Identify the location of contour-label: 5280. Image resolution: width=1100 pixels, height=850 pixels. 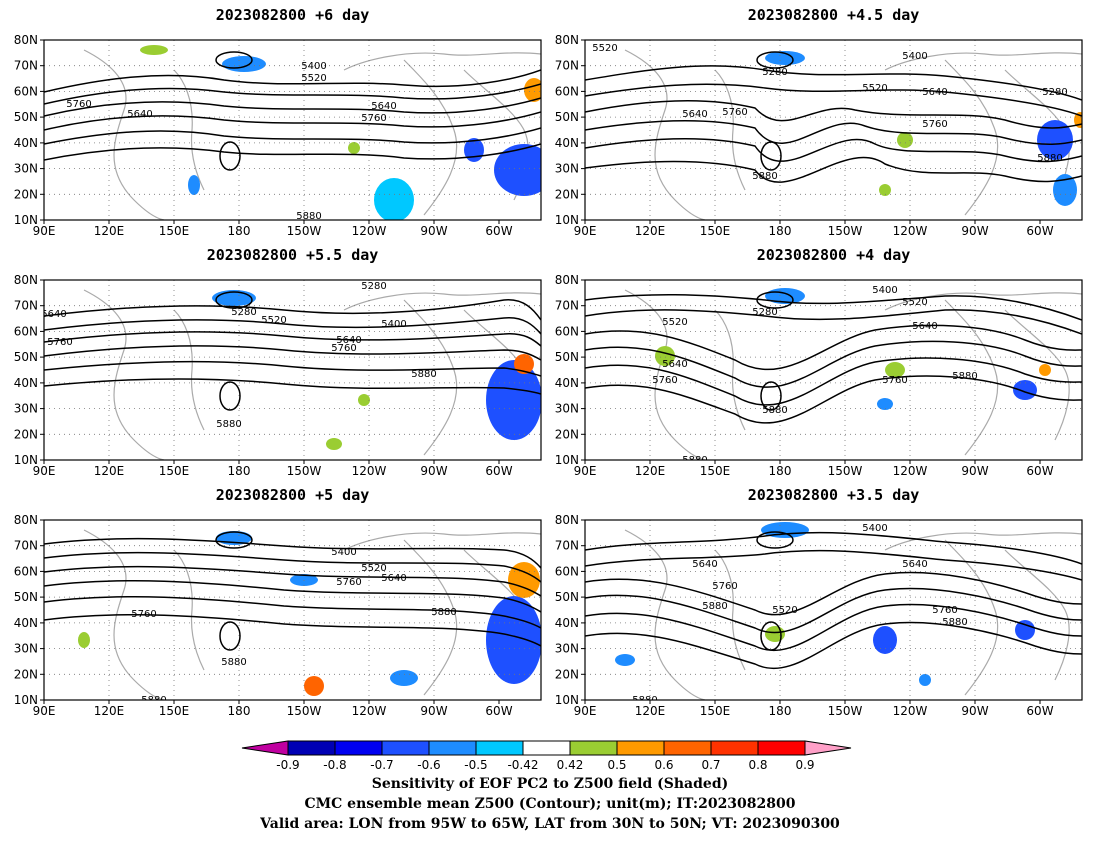
(243, 312).